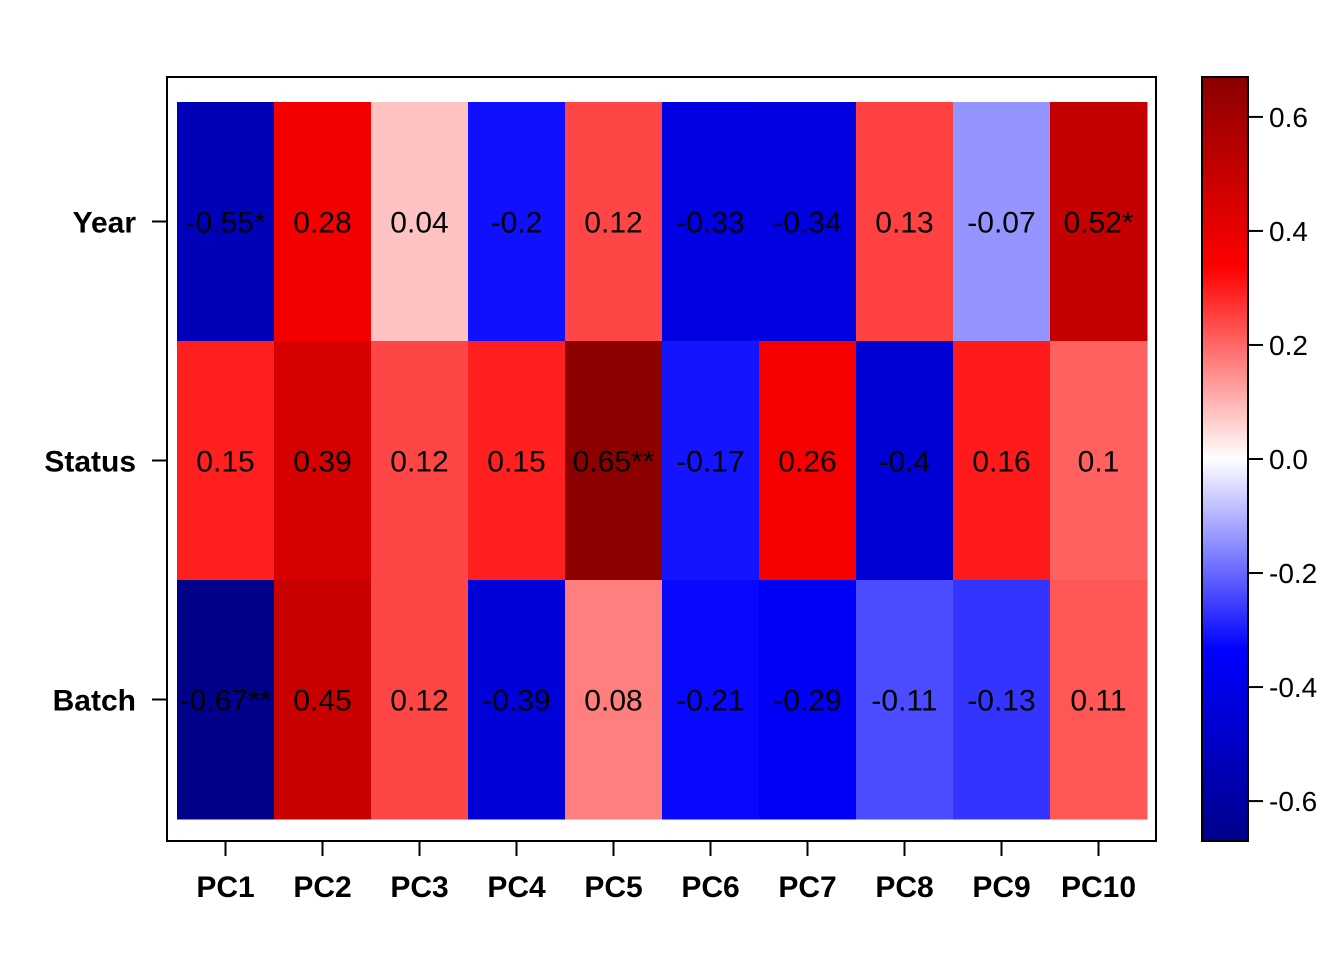  What do you see at coordinates (1293, 801) in the screenshot?
I see `colorbar-tick-label: -0.6` at bounding box center [1293, 801].